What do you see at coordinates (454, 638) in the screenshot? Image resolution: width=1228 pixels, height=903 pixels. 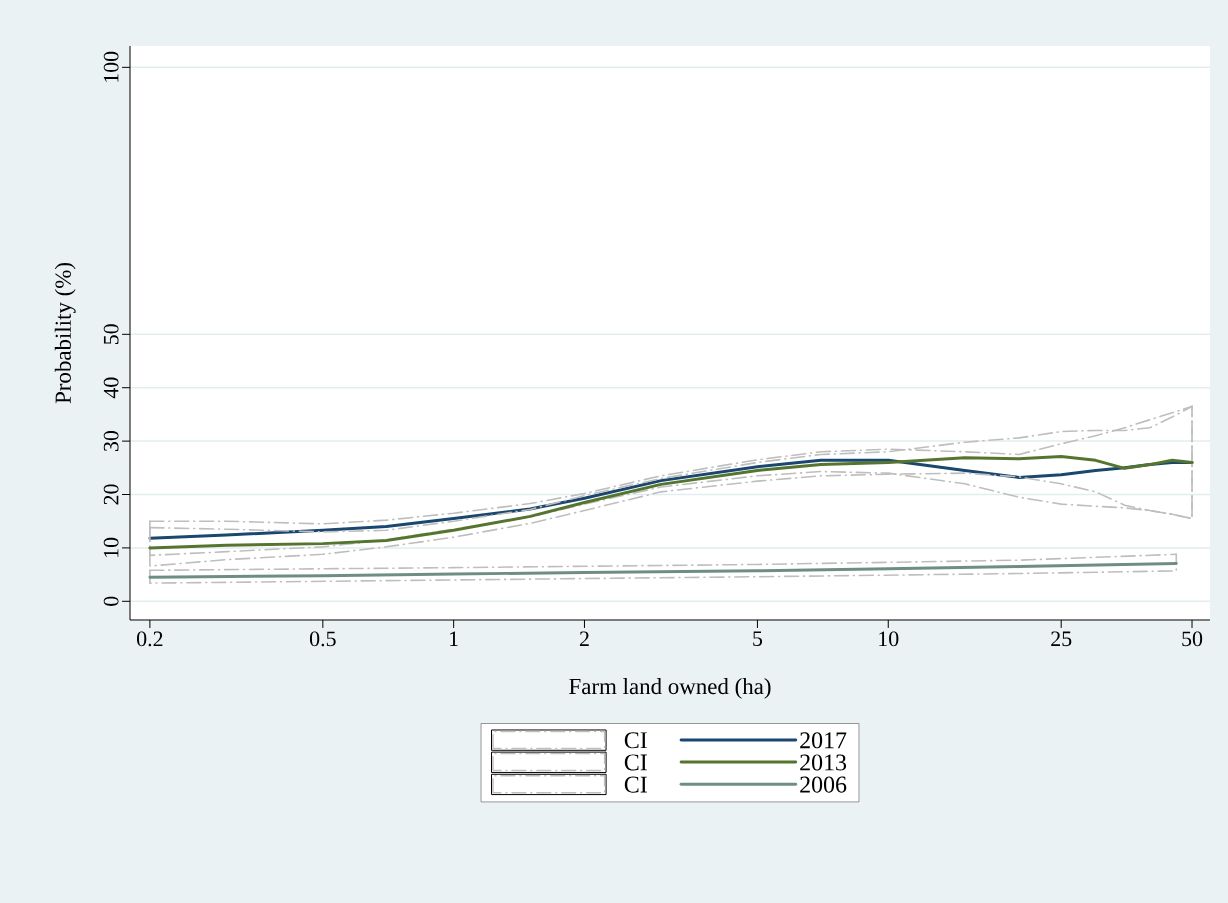 I see `x-tick-label: 1` at bounding box center [454, 638].